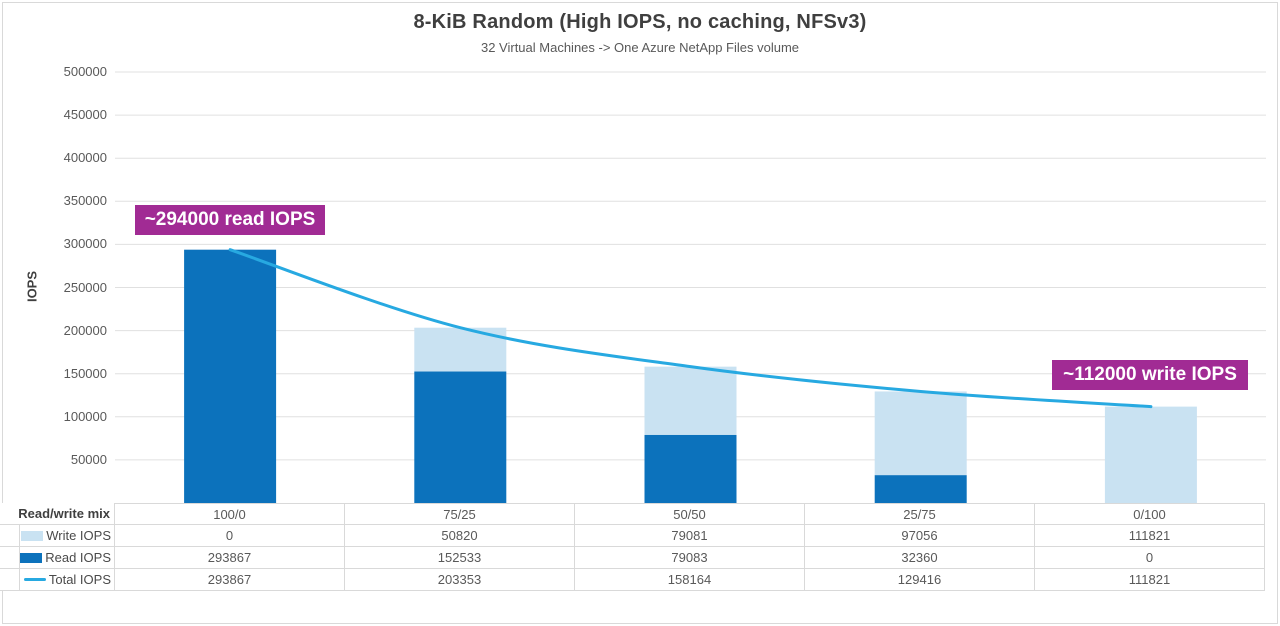 The height and width of the screenshot is (626, 1280). Describe the element at coordinates (85, 287) in the screenshot. I see `y-tick-label: 250000` at that location.